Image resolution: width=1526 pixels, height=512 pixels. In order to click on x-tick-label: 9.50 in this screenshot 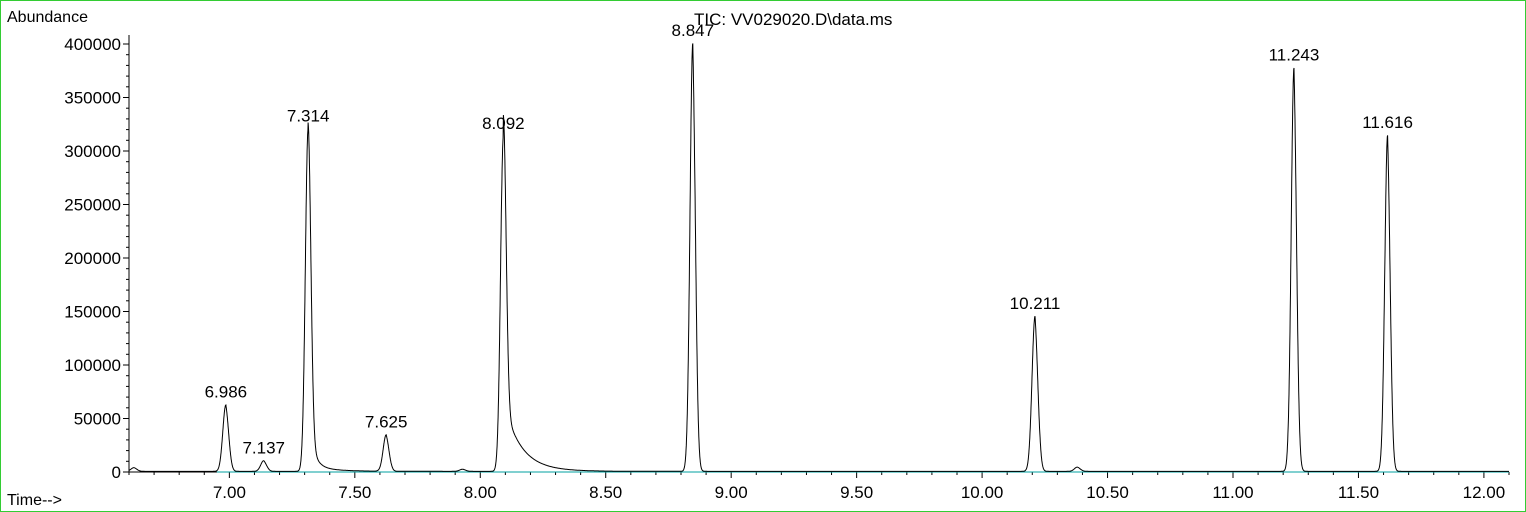, I will do `click(856, 492)`.